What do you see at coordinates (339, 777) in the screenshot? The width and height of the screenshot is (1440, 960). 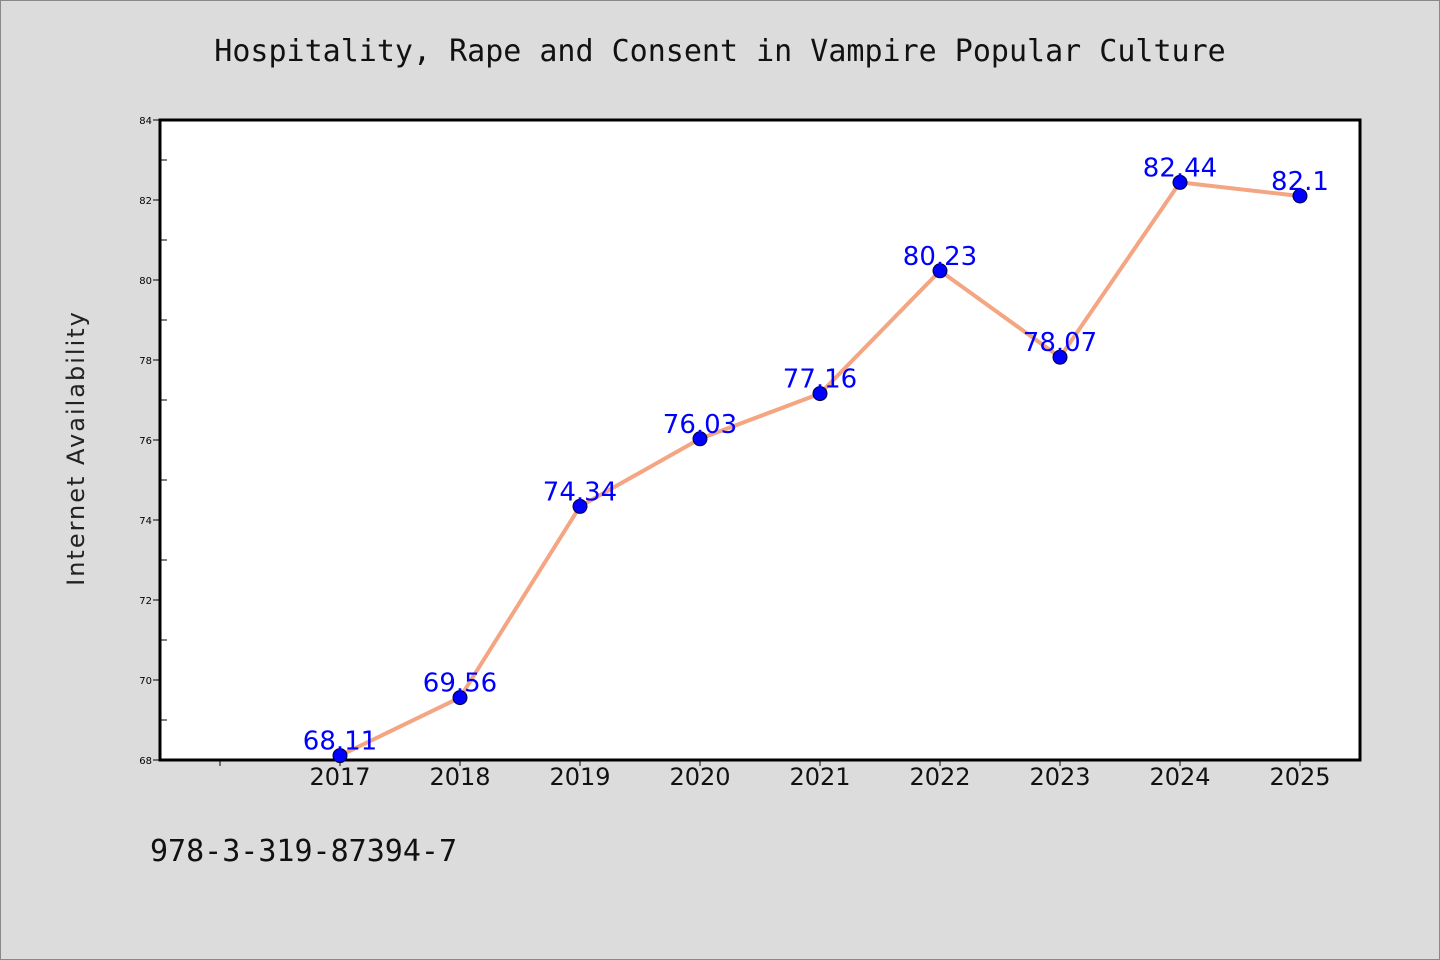 I see `x-tick-label: 2017` at bounding box center [339, 777].